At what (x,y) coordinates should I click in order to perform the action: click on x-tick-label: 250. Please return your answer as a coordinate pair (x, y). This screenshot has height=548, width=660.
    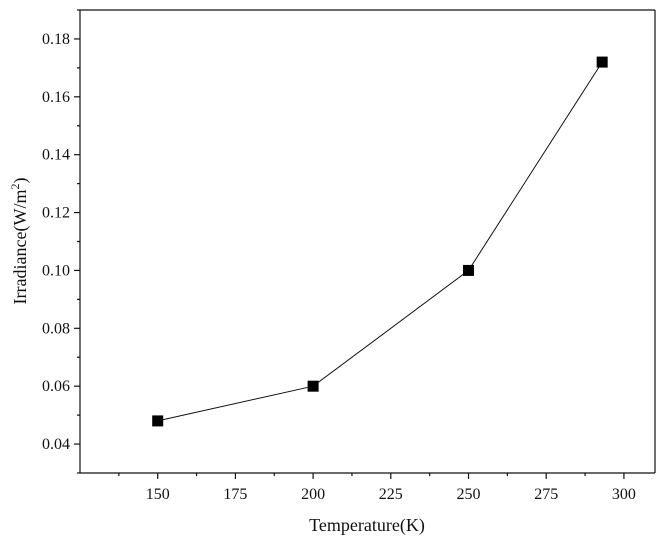
    Looking at the image, I should click on (469, 494).